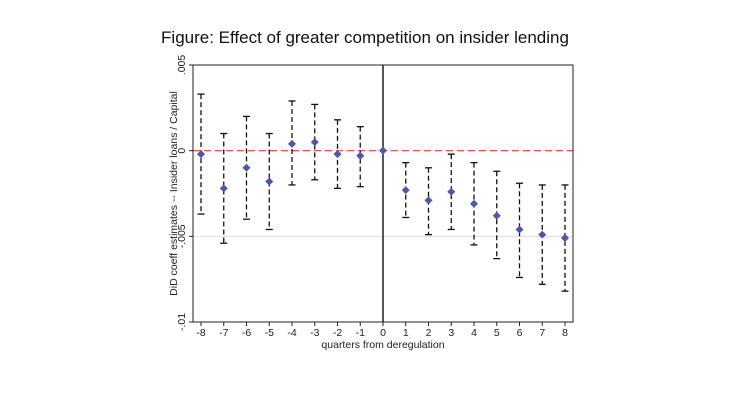 This screenshot has height=410, width=730. I want to click on x-tick-label-12: 4, so click(474, 333).